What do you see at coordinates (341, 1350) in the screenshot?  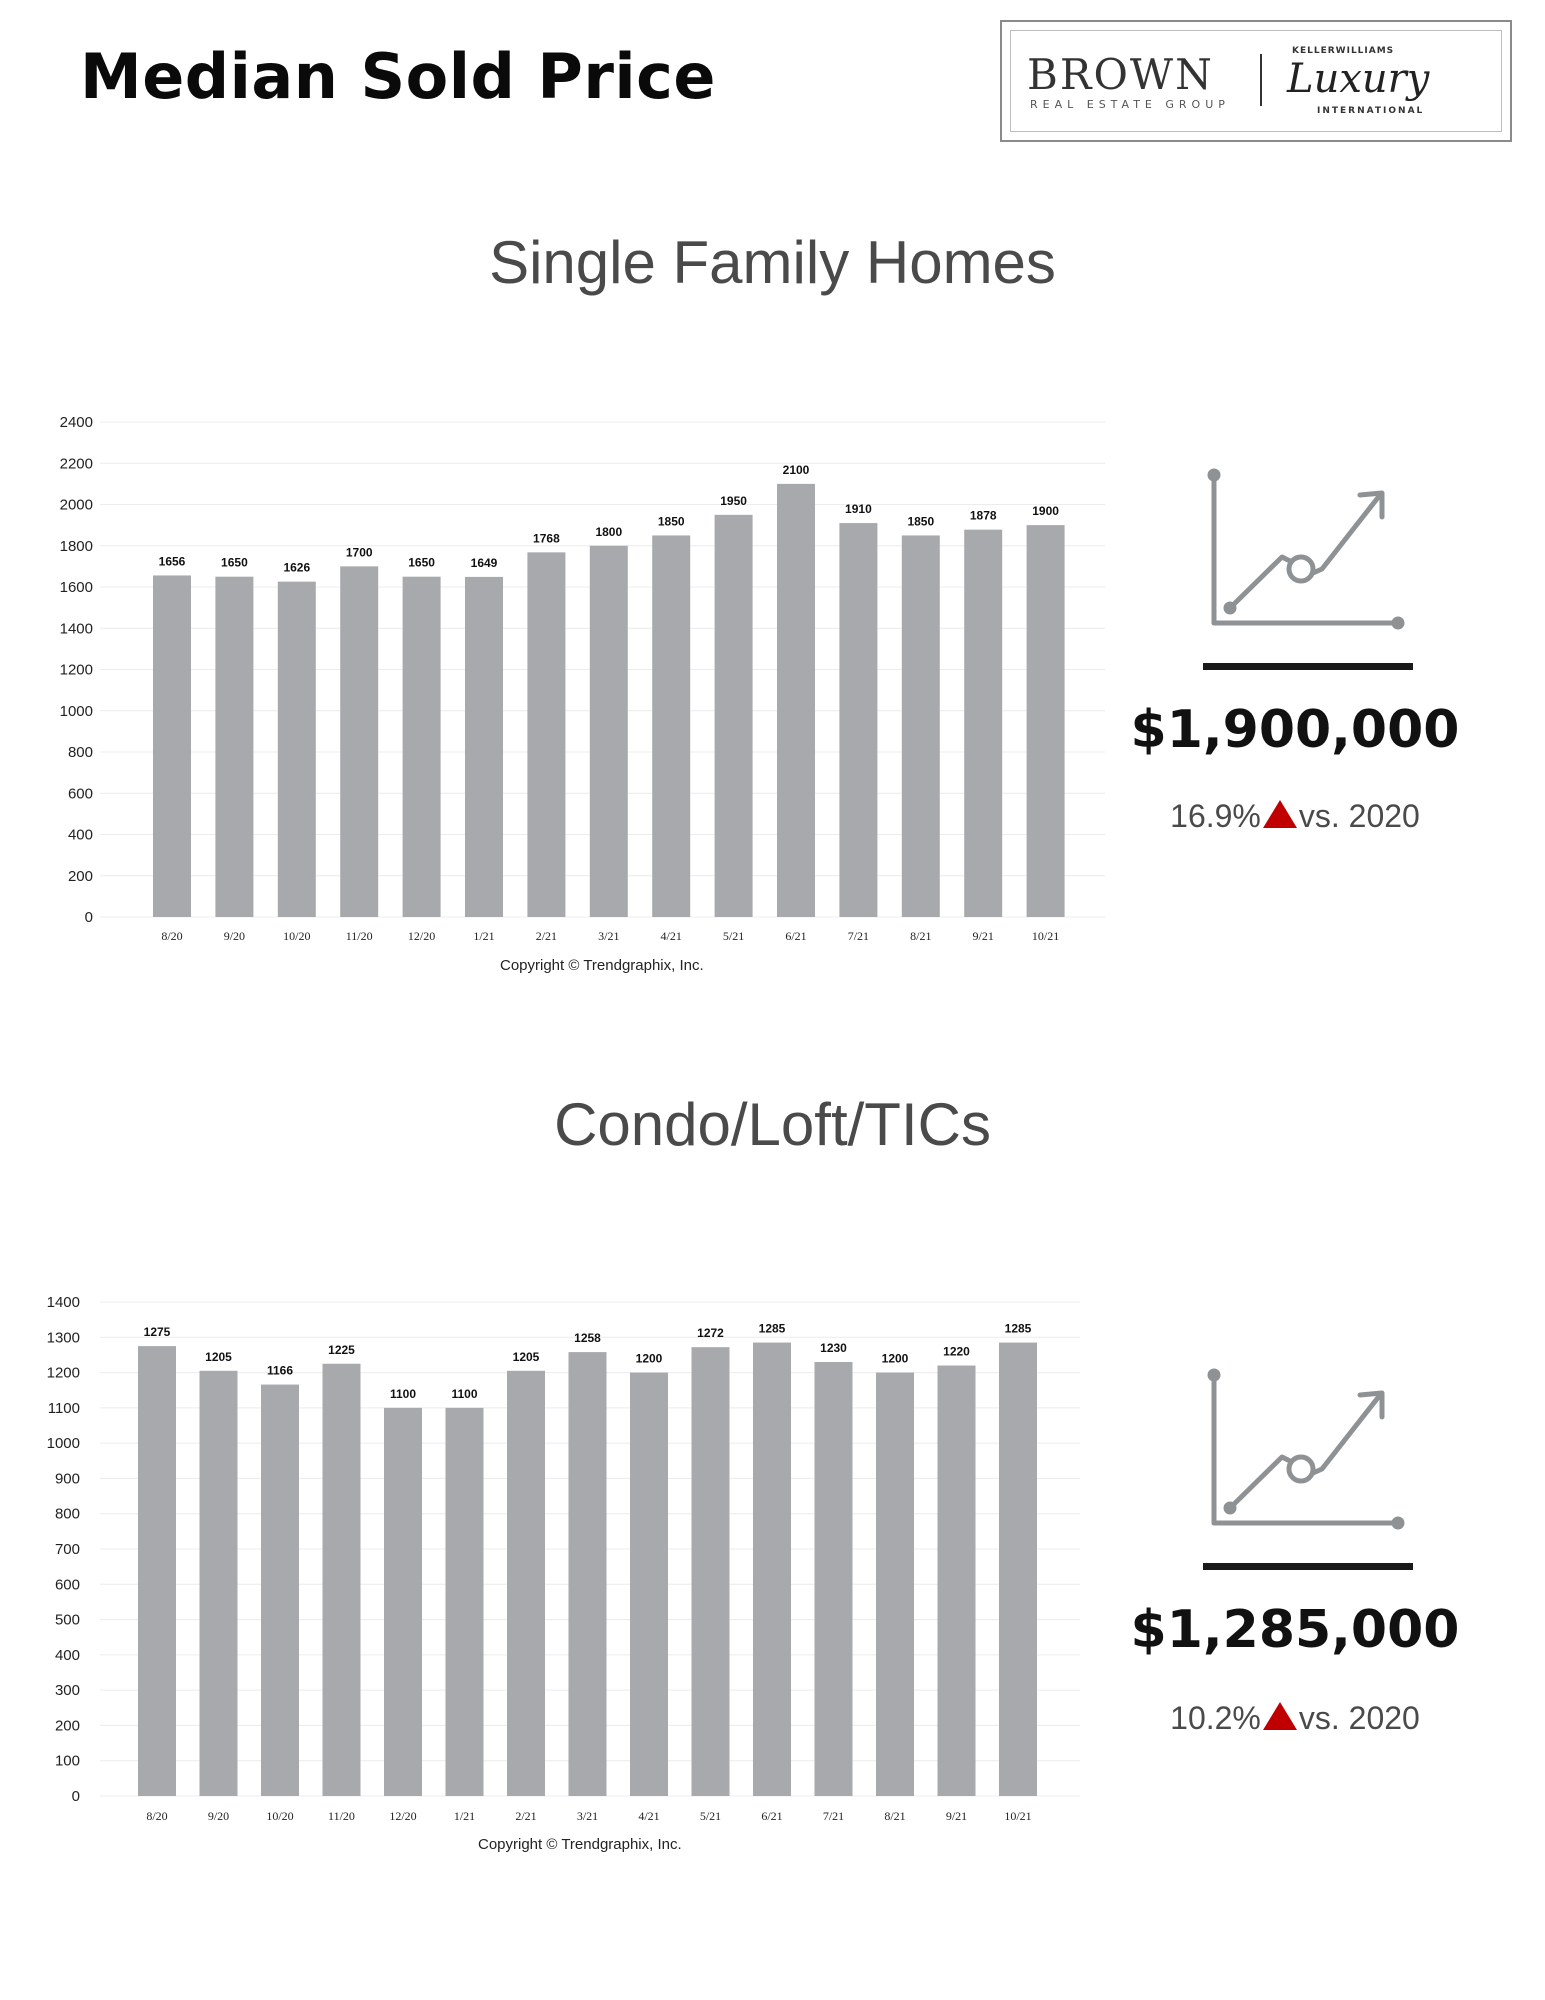 I see `data-label: 1225` at bounding box center [341, 1350].